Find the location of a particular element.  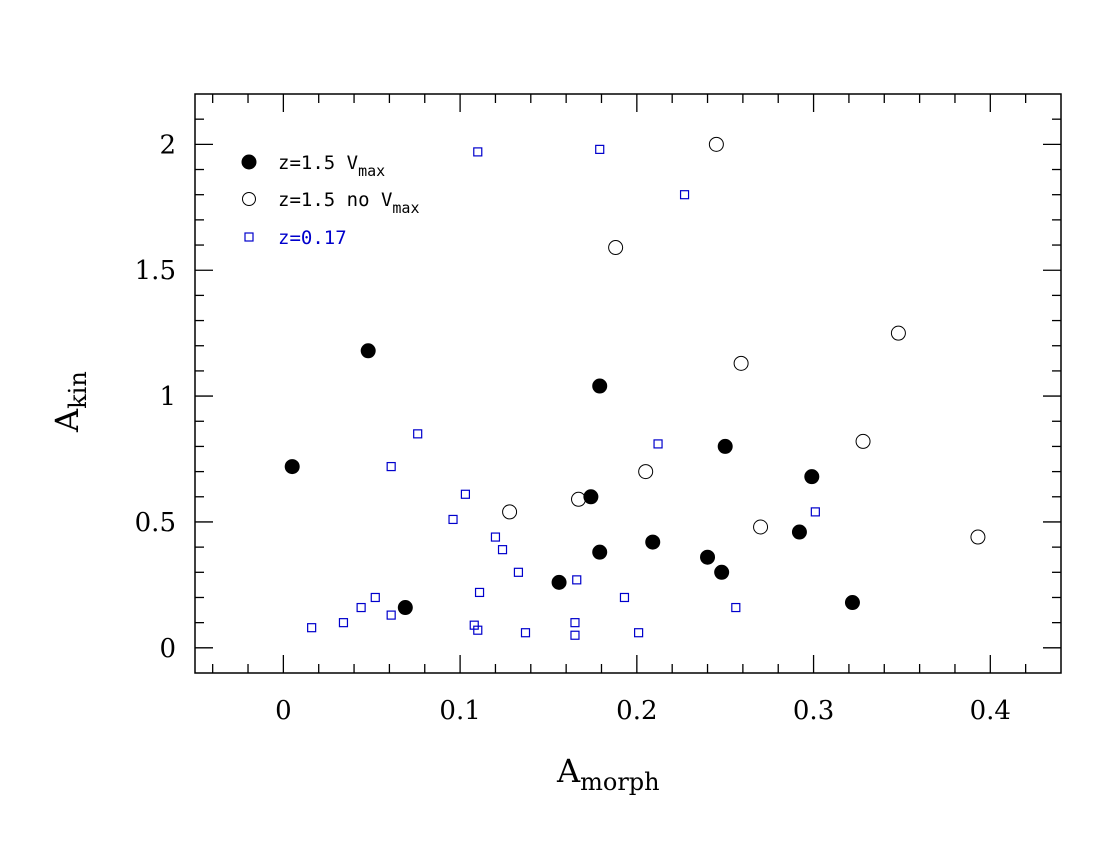

legend-entry-filled-circle: z=1.5 Vmax is located at coordinates (313, 166).